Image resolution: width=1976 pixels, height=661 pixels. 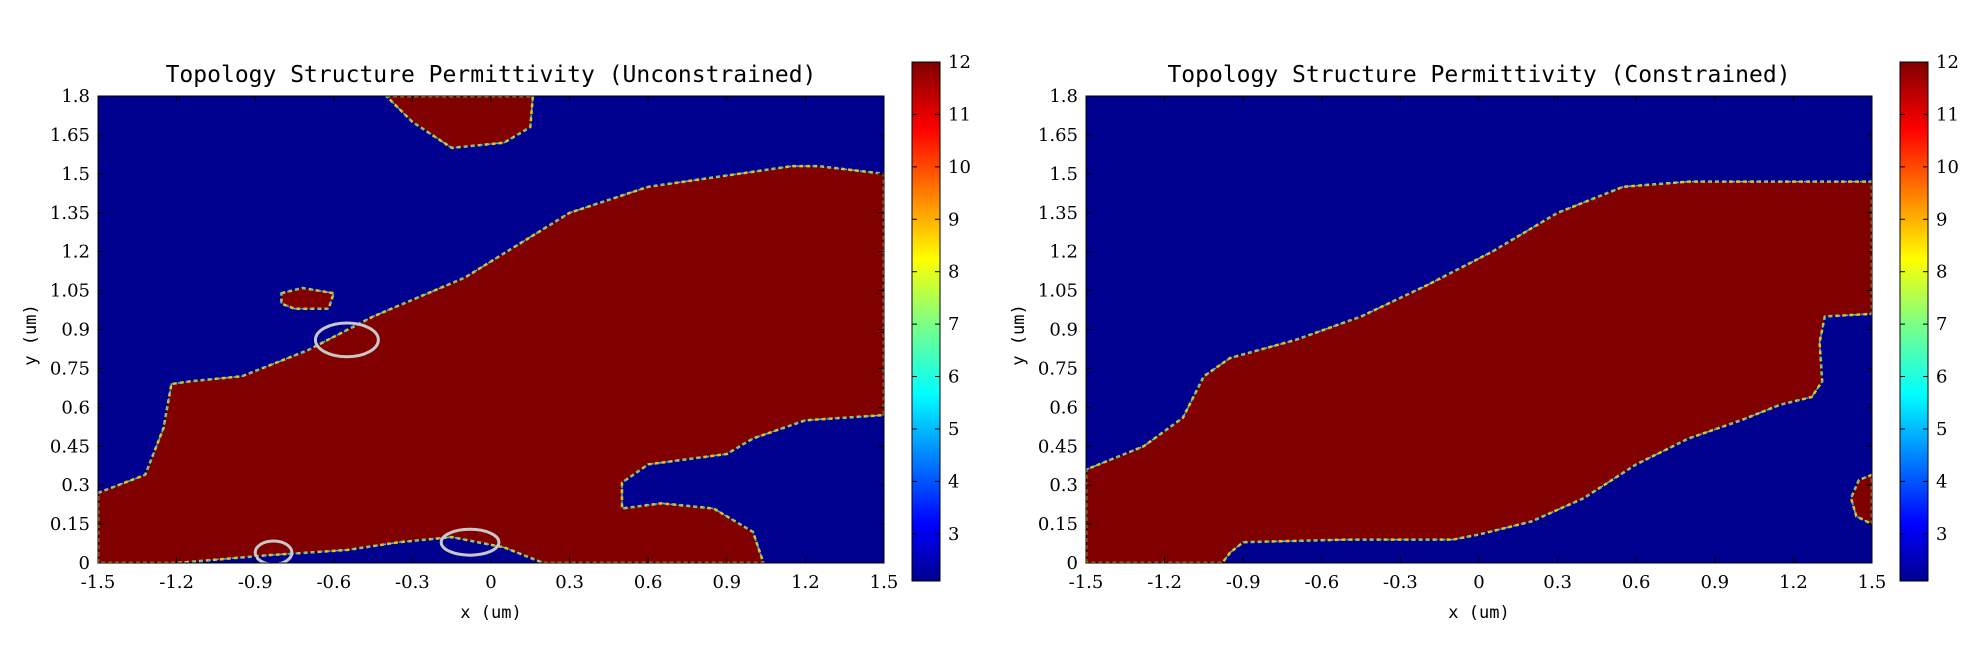 What do you see at coordinates (75, 330) in the screenshot?
I see `y-tick-label: 0.9` at bounding box center [75, 330].